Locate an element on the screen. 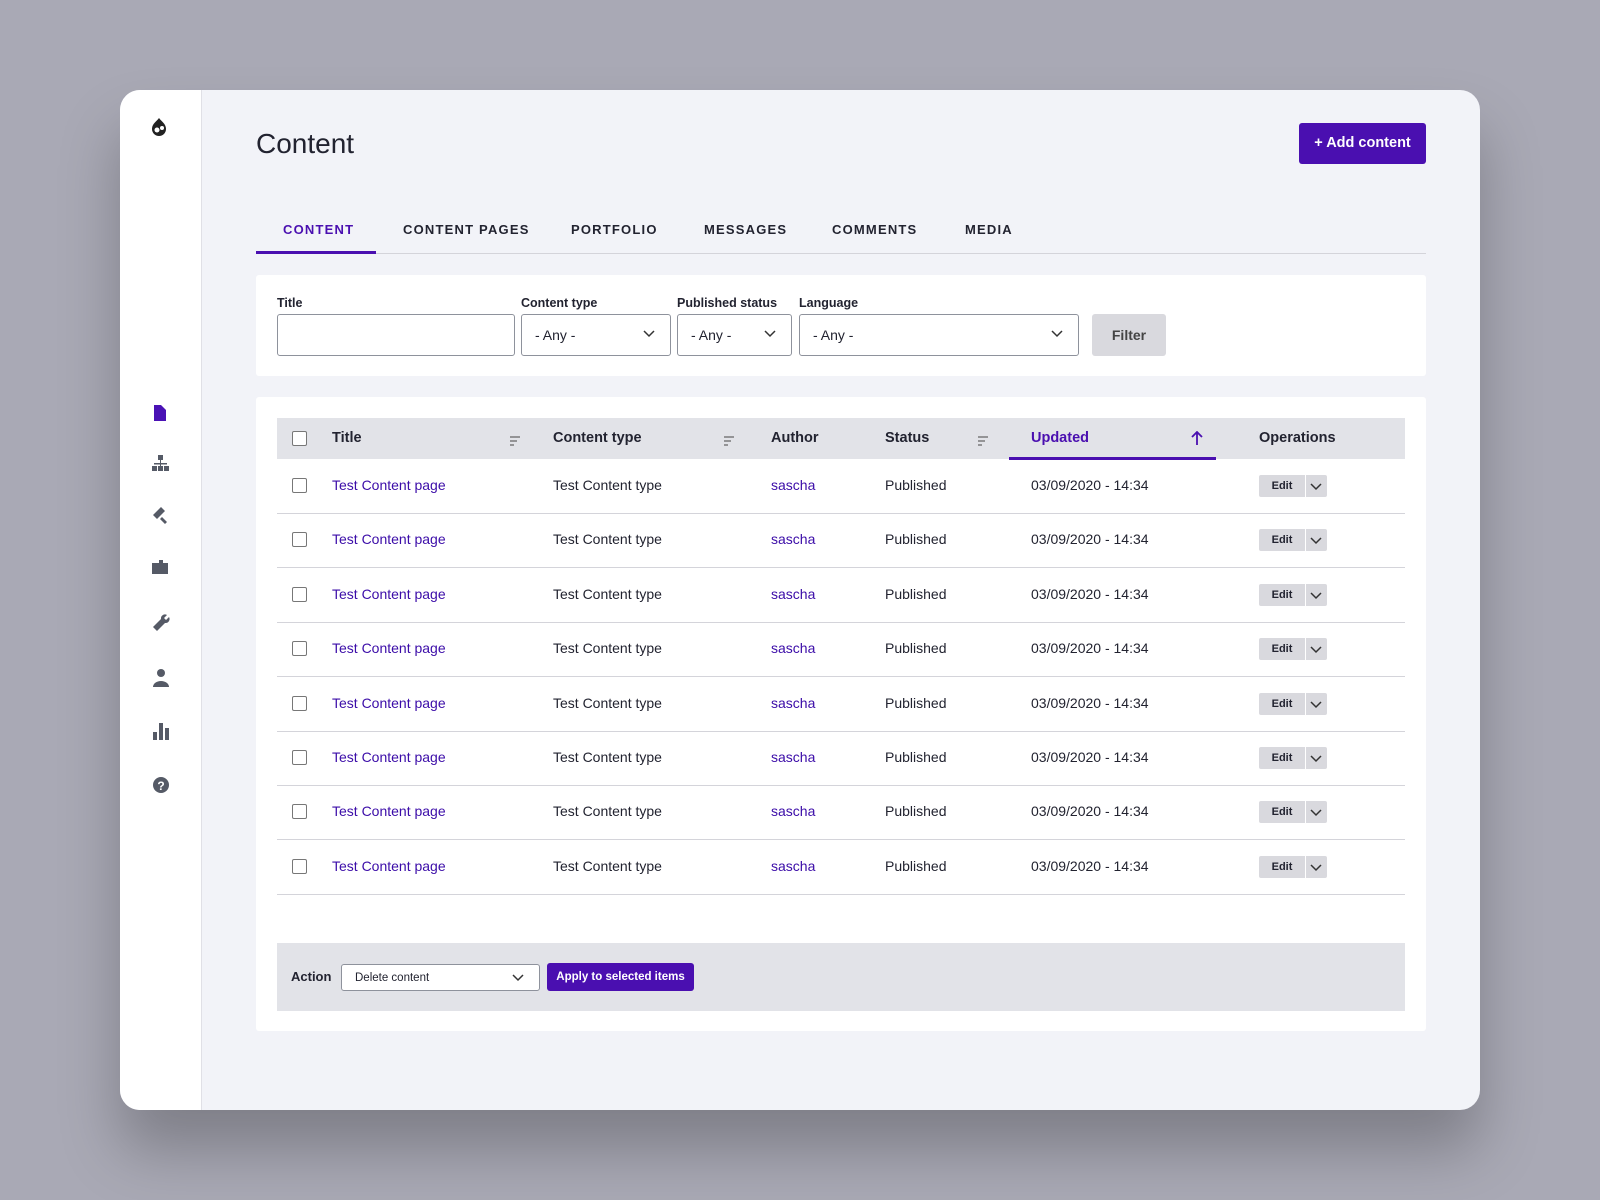 Image resolution: width=1600 pixels, height=1200 pixels. status-select: - Any - is located at coordinates (734, 335).